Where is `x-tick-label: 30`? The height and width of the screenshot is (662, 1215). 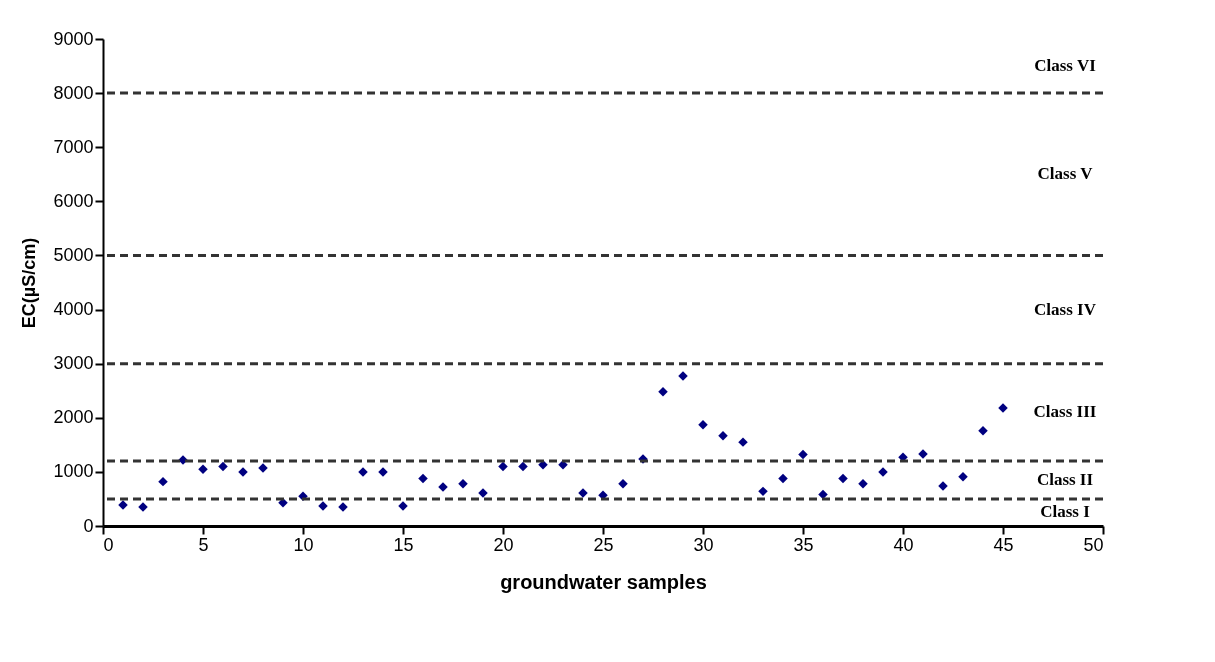 x-tick-label: 30 is located at coordinates (703, 544).